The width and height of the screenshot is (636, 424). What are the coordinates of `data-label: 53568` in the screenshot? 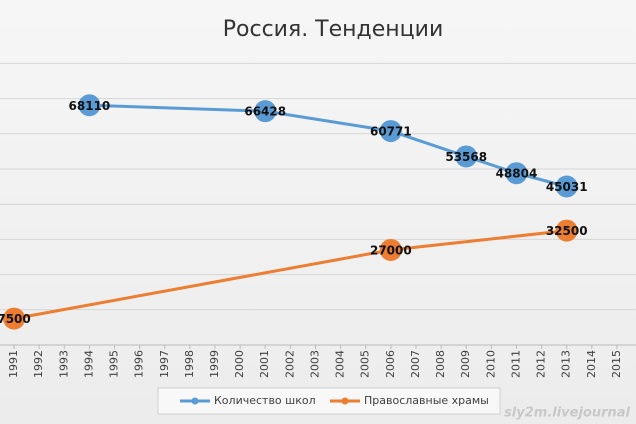 It's located at (466, 157).